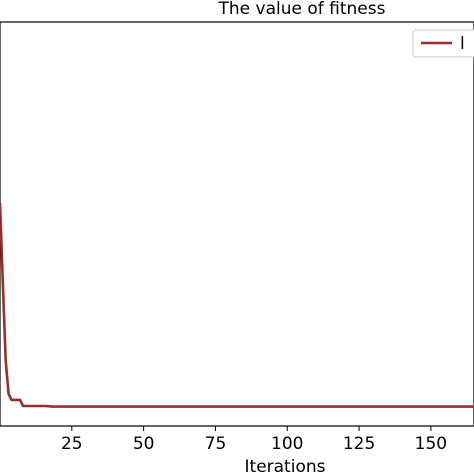 Image resolution: width=474 pixels, height=474 pixels. What do you see at coordinates (287, 444) in the screenshot?
I see `x-tick-label: 100` at bounding box center [287, 444].